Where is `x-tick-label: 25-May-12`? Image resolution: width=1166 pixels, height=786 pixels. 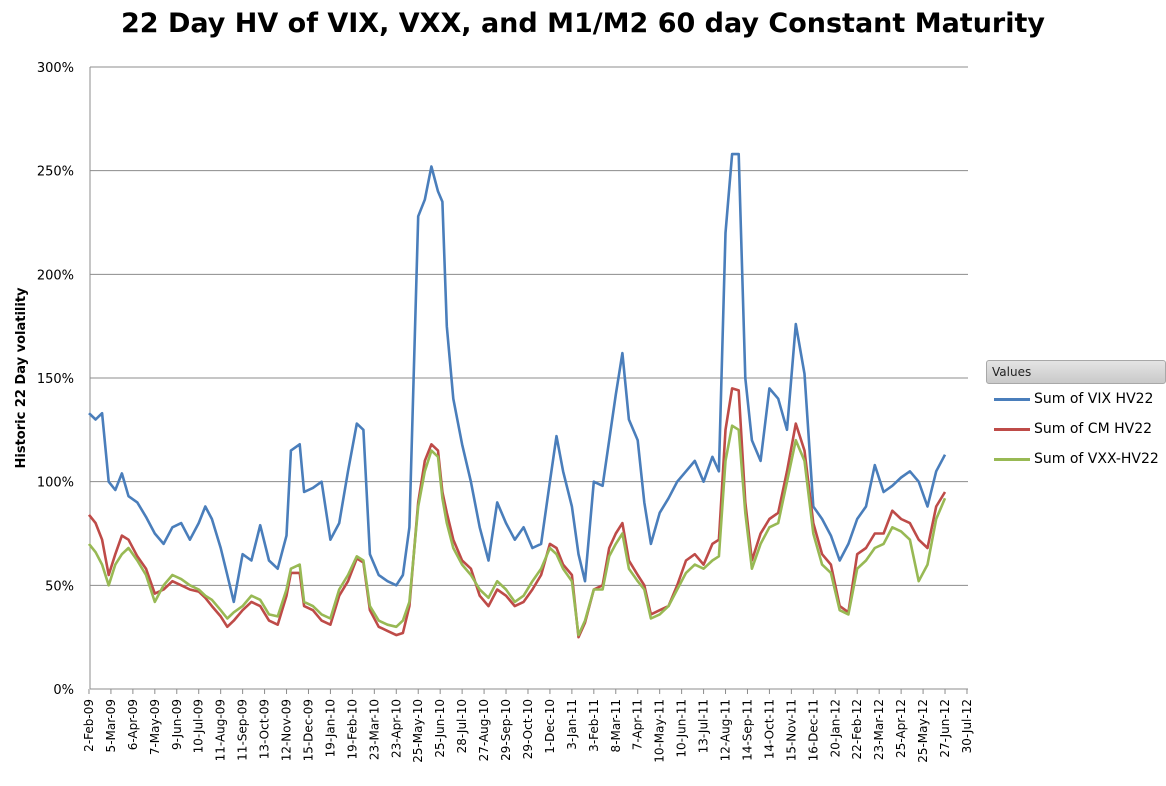
x-tick-label: 25-May-12 is located at coordinates (923, 731).